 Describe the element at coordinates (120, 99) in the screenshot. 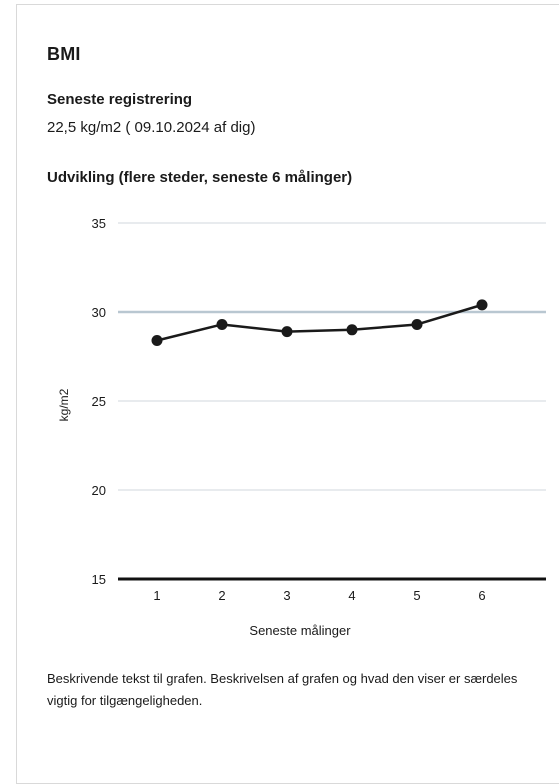

I see `latest-registration-heading: Seneste registrering` at that location.